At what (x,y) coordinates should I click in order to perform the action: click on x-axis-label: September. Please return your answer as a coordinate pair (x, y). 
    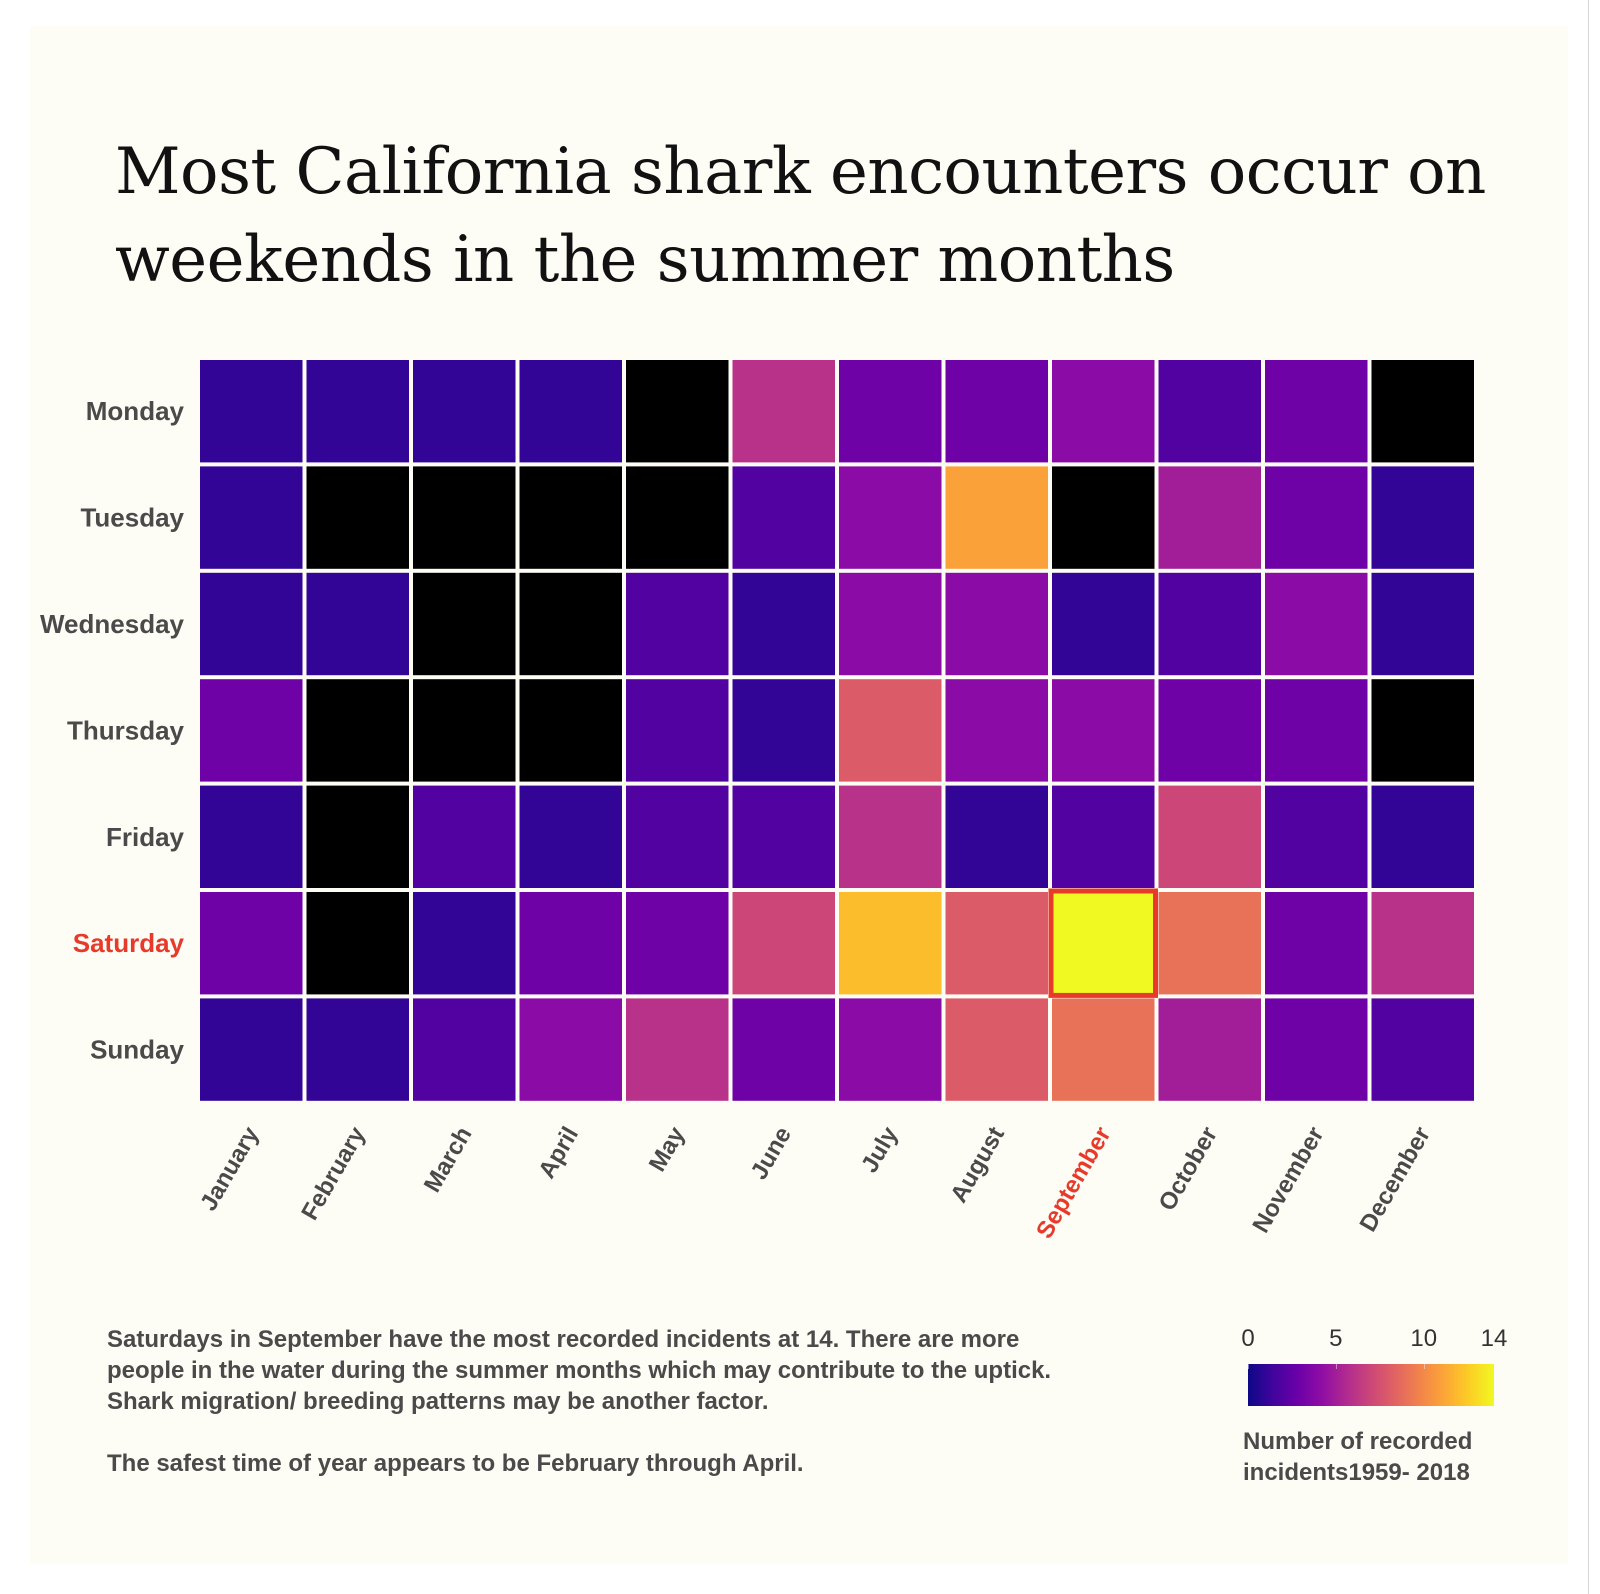
    Looking at the image, I should click on (1073, 1182).